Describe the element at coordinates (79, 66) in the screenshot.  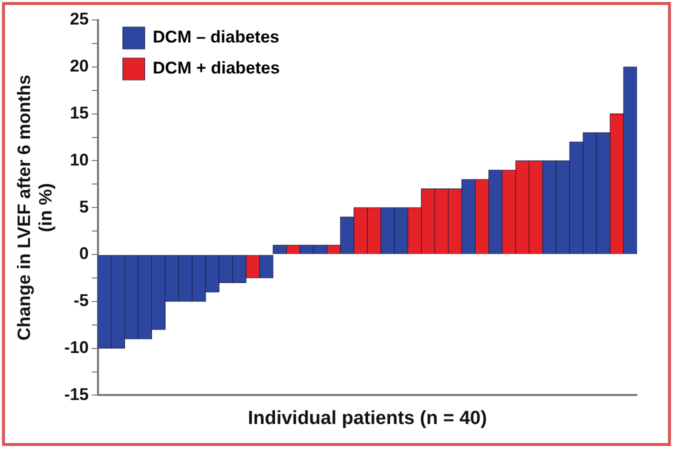
I see `y-tick-label: 20` at that location.